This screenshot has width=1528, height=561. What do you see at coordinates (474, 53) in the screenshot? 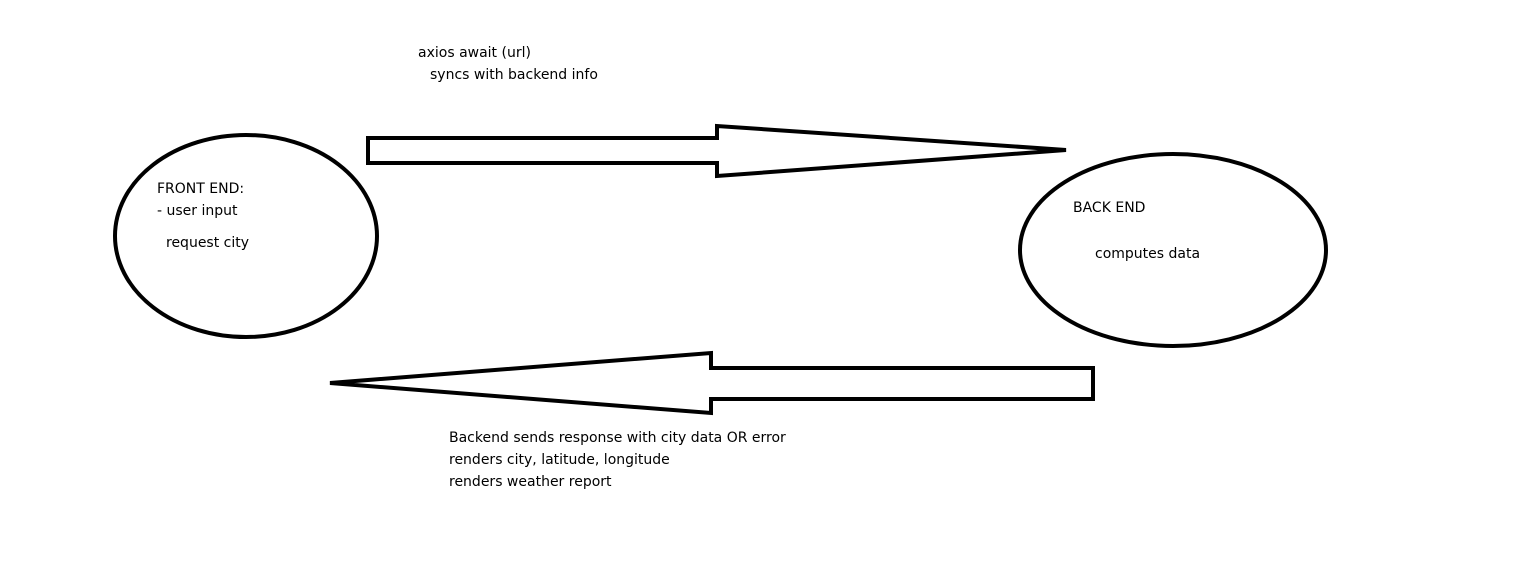
I see `top-label-line-1: axios await (url)` at bounding box center [474, 53].